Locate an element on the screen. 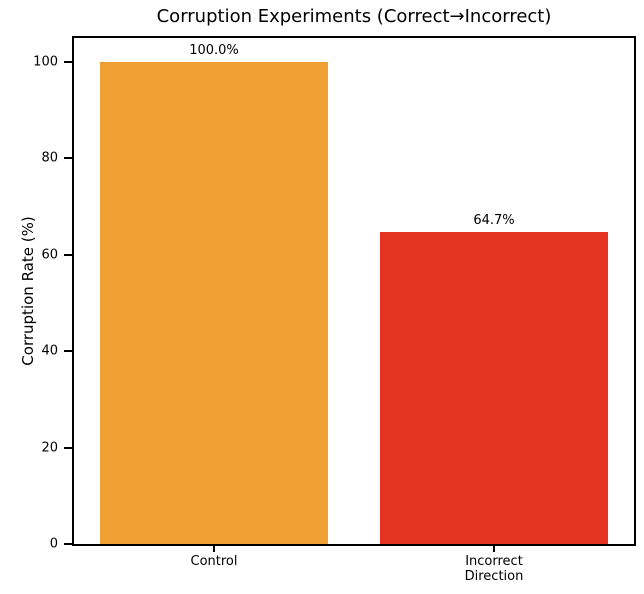 This screenshot has height=594, width=644. y-tick-label: 60 is located at coordinates (49, 255).